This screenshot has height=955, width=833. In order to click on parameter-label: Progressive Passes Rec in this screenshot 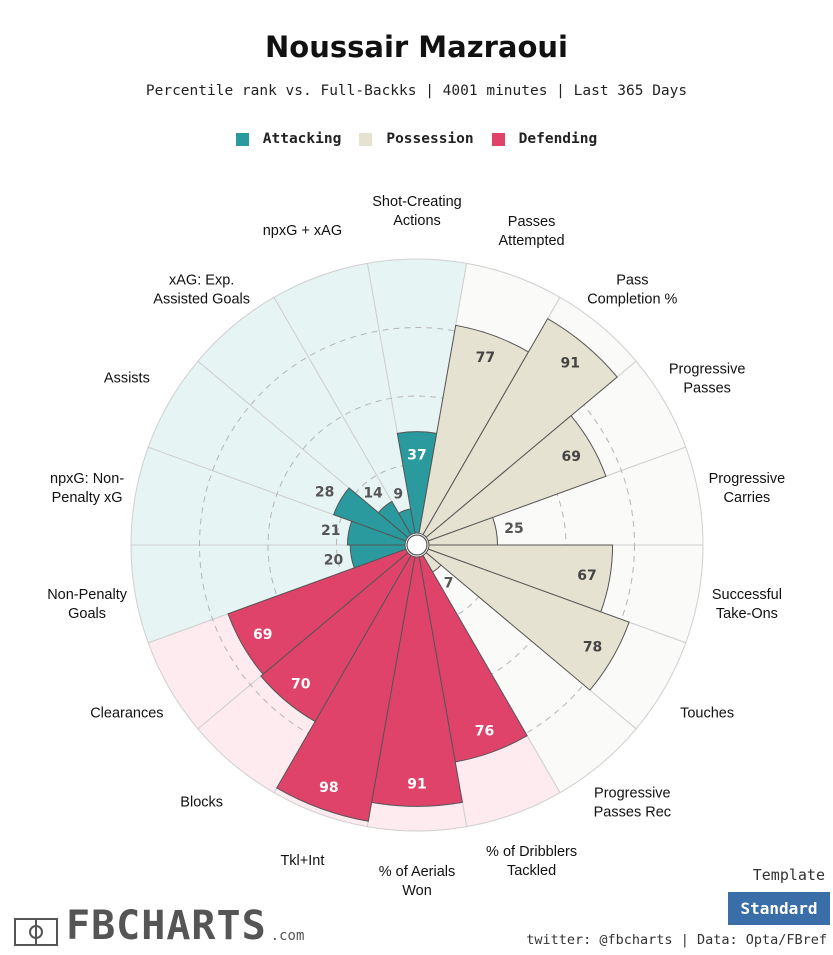, I will do `click(632, 803)`.